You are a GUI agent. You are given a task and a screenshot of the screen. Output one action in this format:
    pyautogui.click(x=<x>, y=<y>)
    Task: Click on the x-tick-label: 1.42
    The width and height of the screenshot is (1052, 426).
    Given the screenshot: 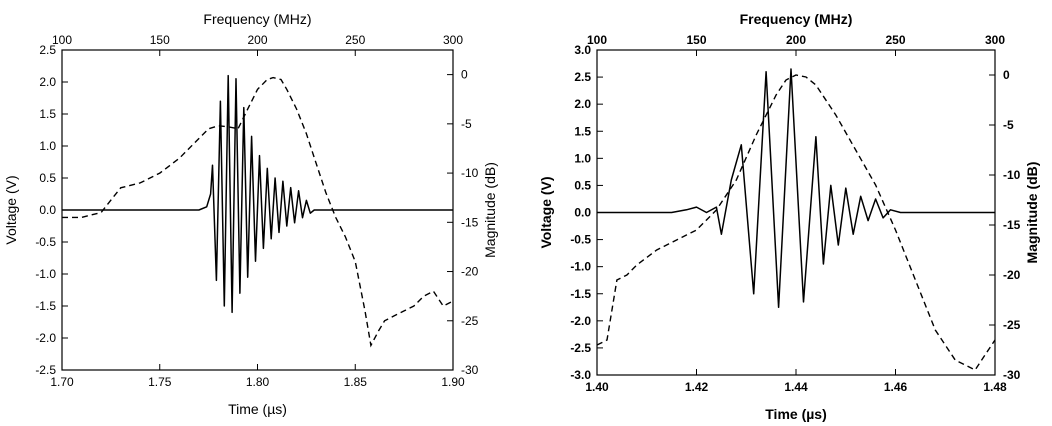 What is the action you would take?
    pyautogui.click(x=697, y=387)
    